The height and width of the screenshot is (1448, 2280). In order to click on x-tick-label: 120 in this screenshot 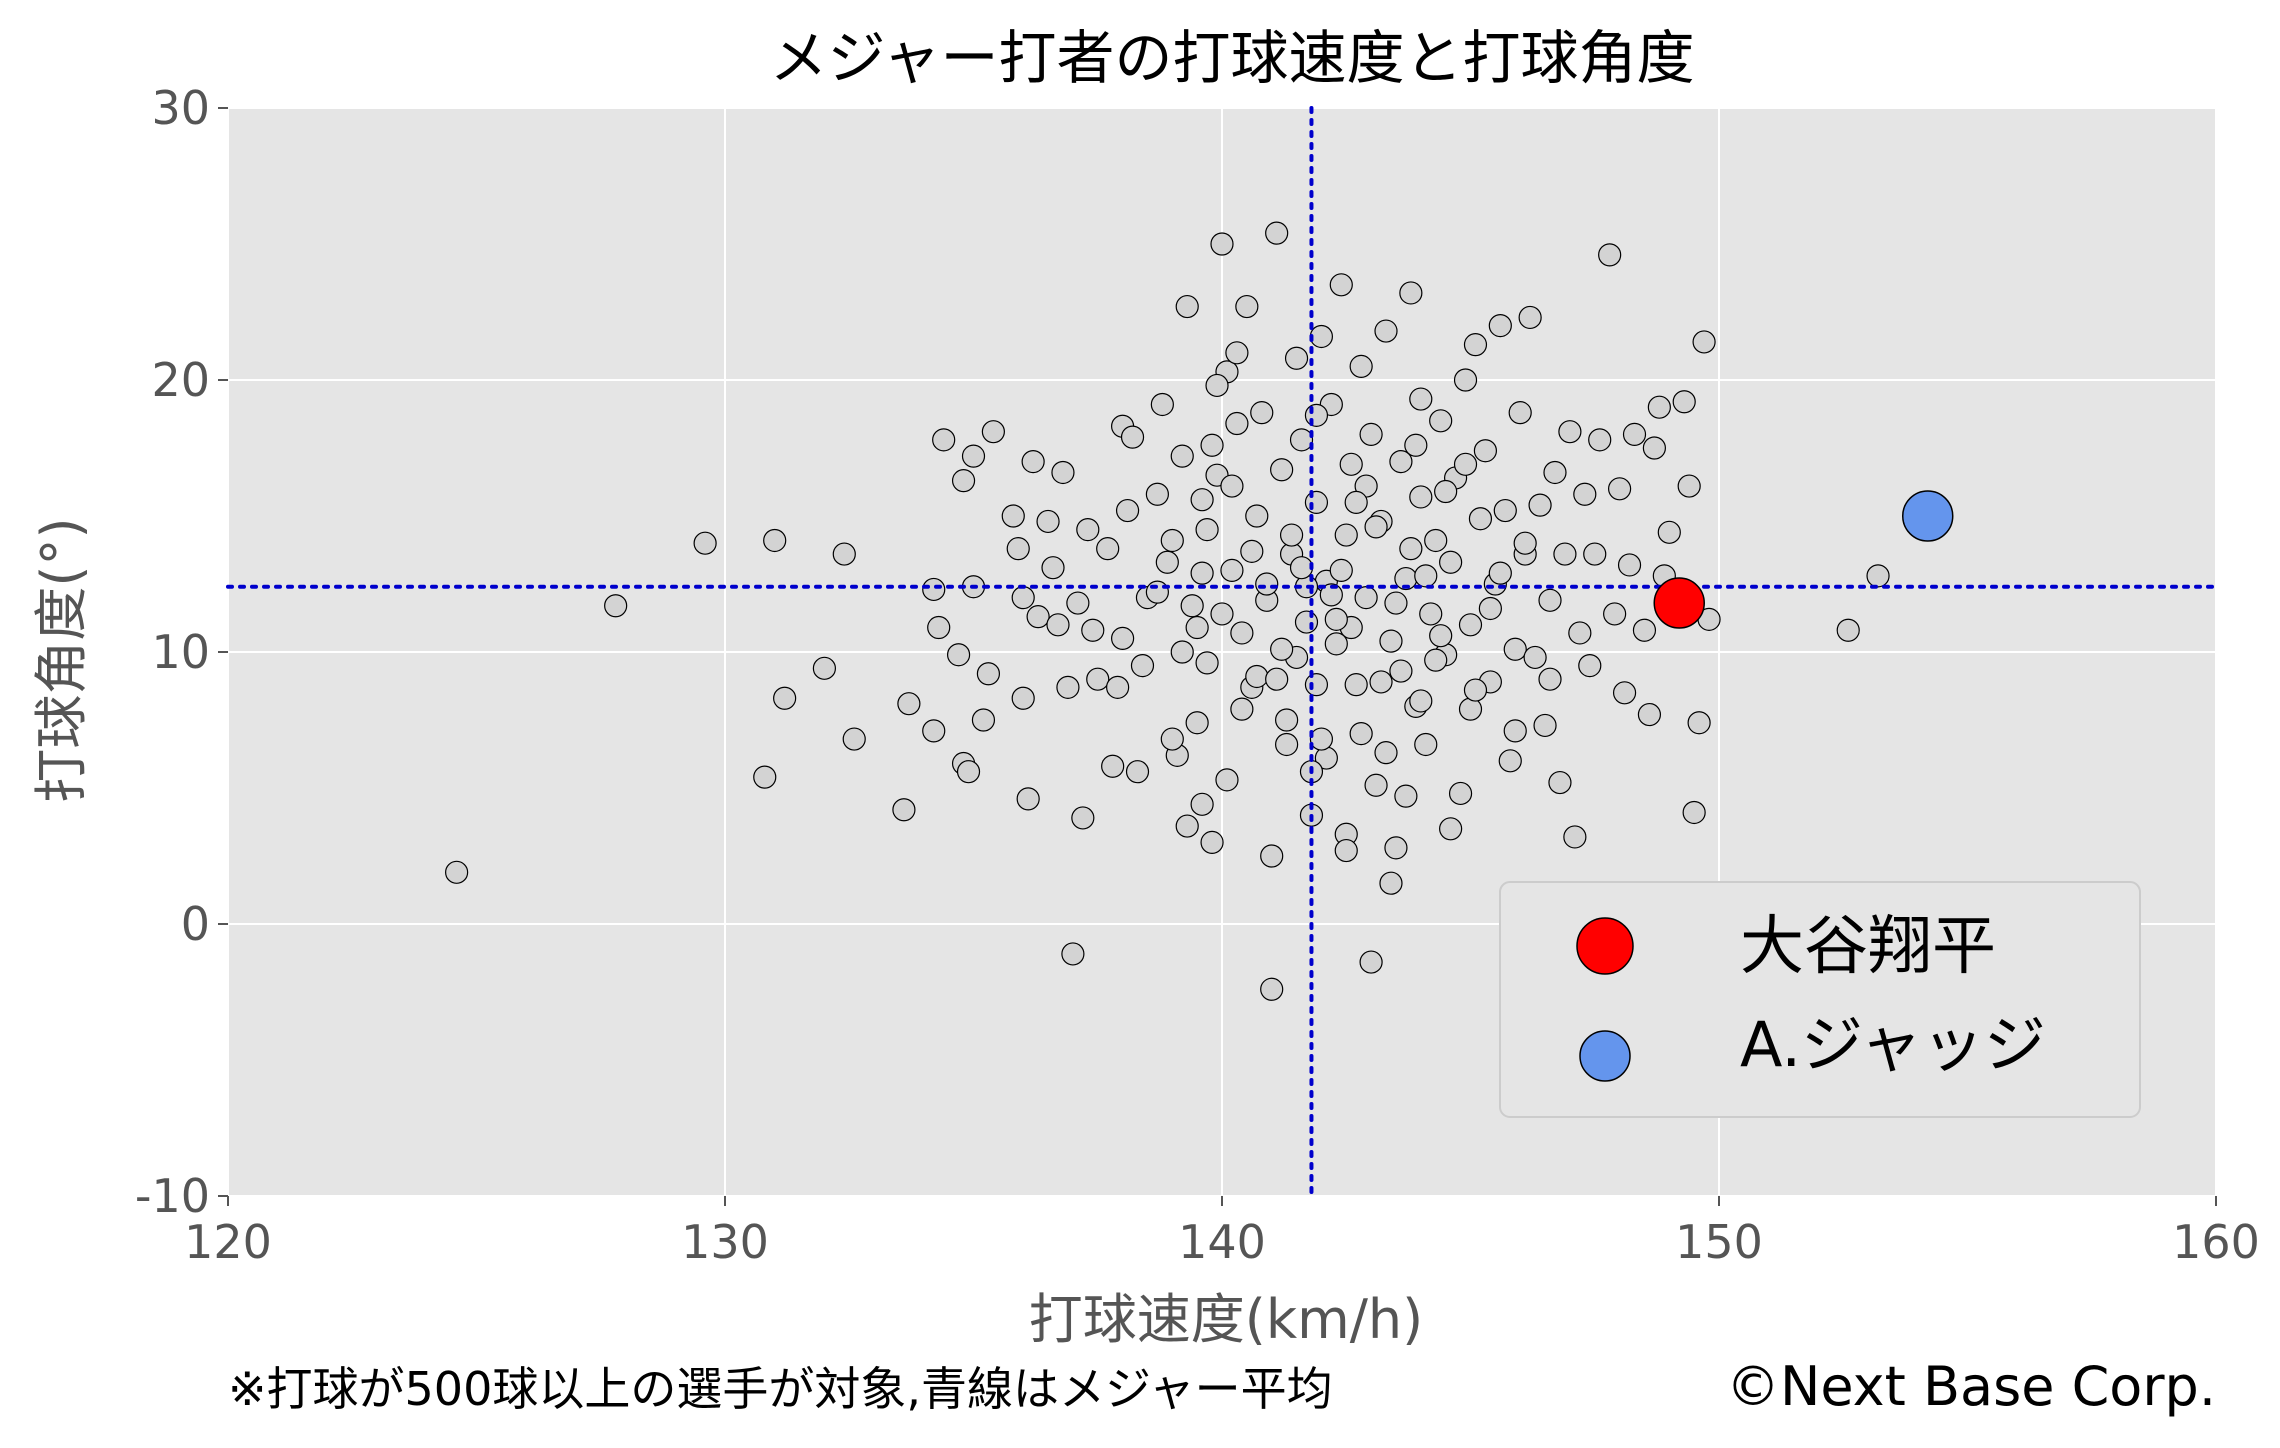, I will do `click(228, 1242)`.